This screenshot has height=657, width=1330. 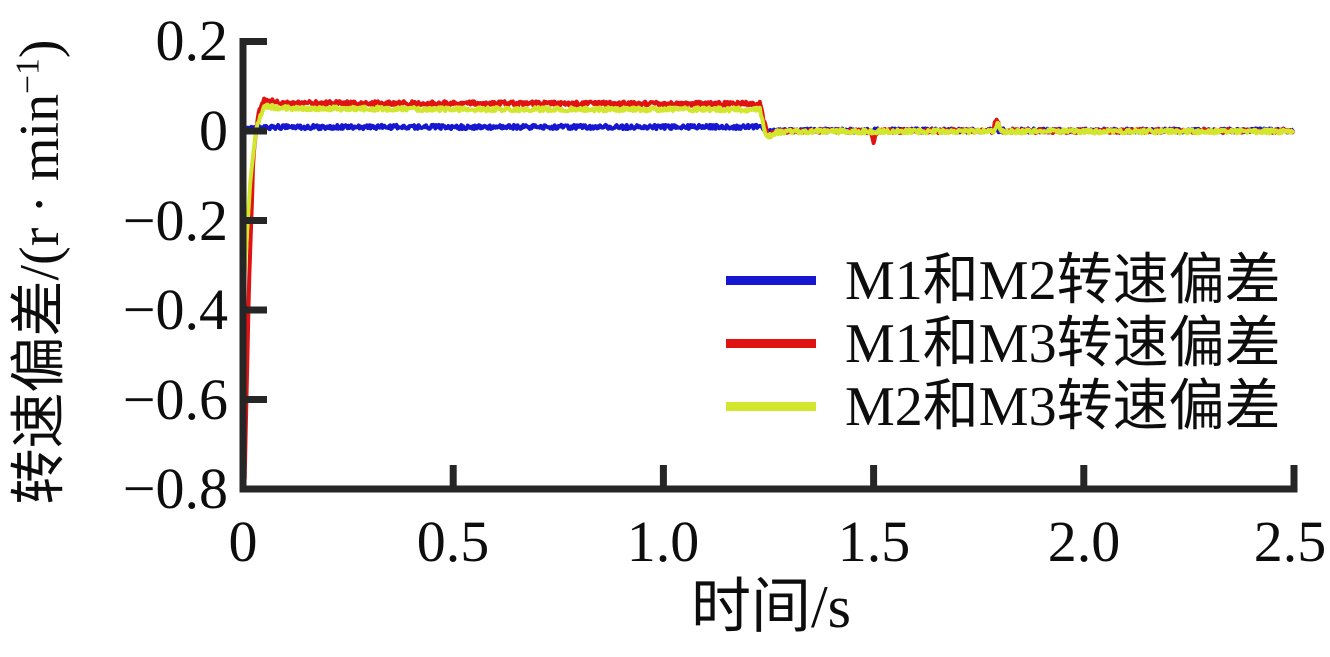 I want to click on legend-row-m1-m2: M1和M2转速偏差, so click(x=1003, y=280).